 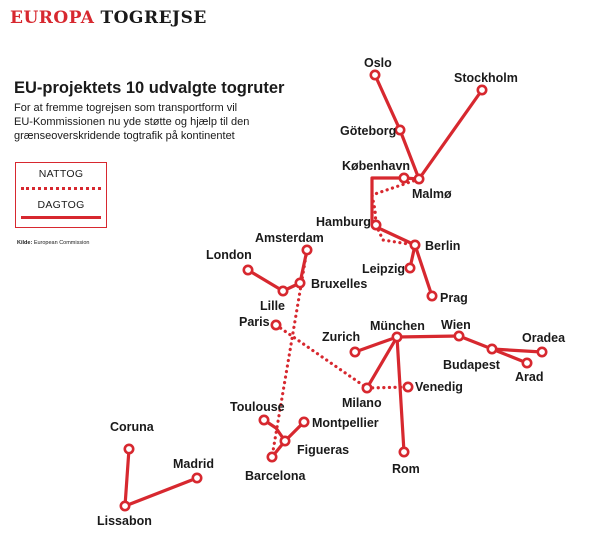 I want to click on legend: NATTOG DAGTOG, so click(x=61, y=195).